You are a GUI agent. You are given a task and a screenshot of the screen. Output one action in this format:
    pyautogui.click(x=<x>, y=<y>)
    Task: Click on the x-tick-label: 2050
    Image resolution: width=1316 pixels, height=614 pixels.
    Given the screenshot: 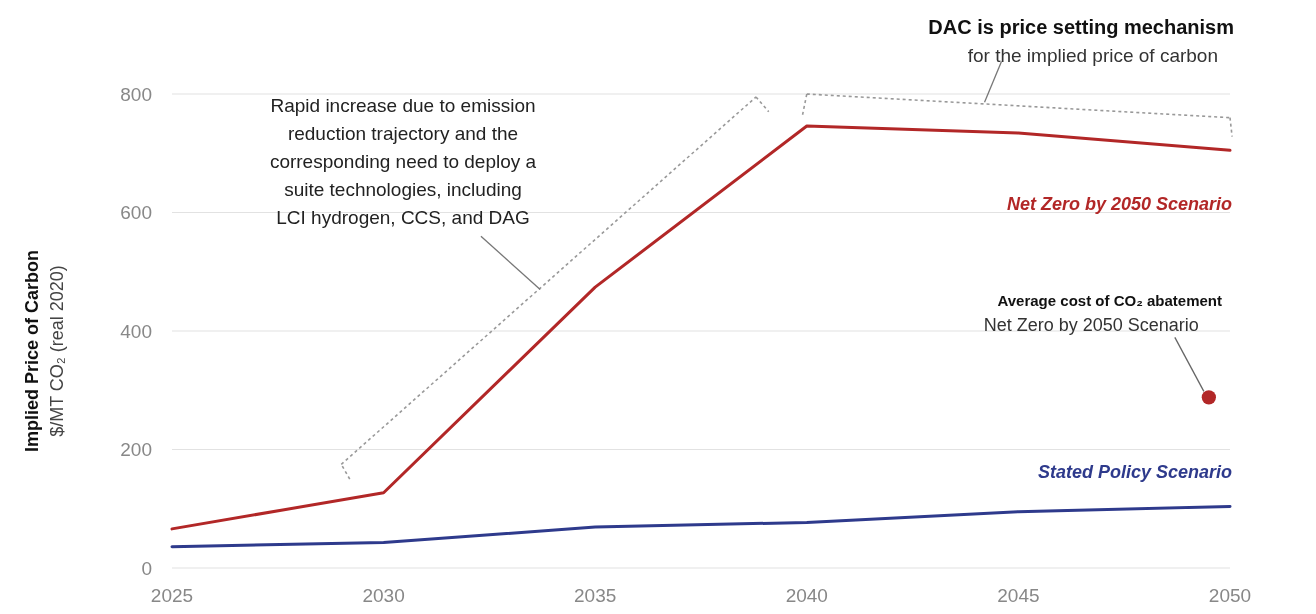 What is the action you would take?
    pyautogui.click(x=1230, y=595)
    